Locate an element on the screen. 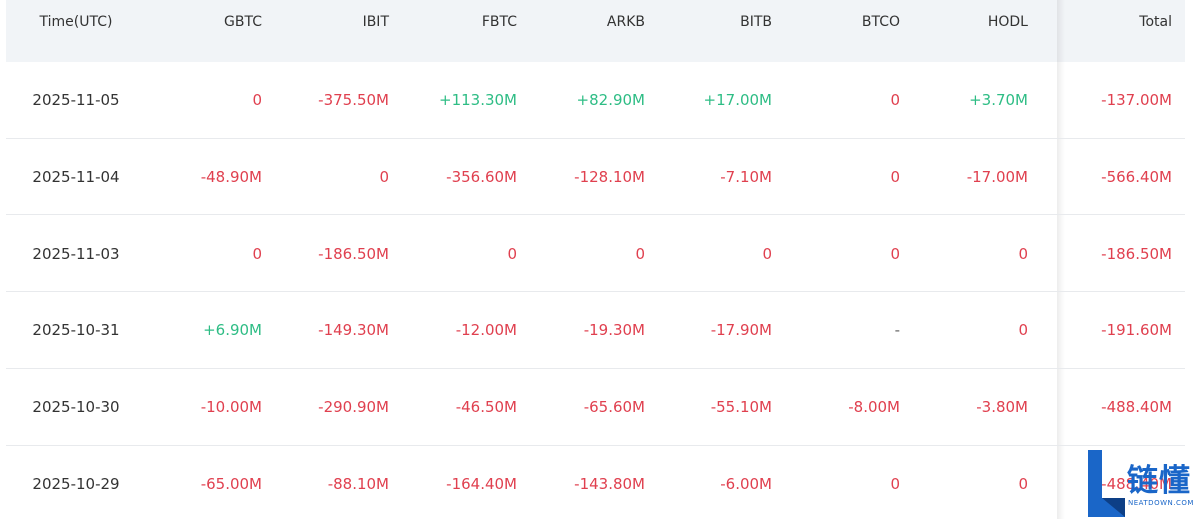 The width and height of the screenshot is (1200, 519). date-cell: 2025-11-05 is located at coordinates (76, 100).